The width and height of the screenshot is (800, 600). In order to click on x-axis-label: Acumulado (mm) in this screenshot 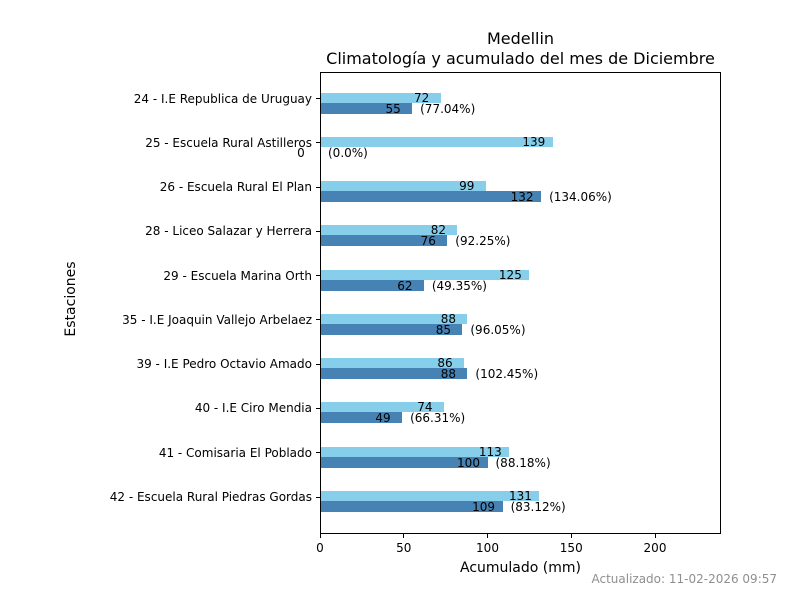, I will do `click(520, 568)`.